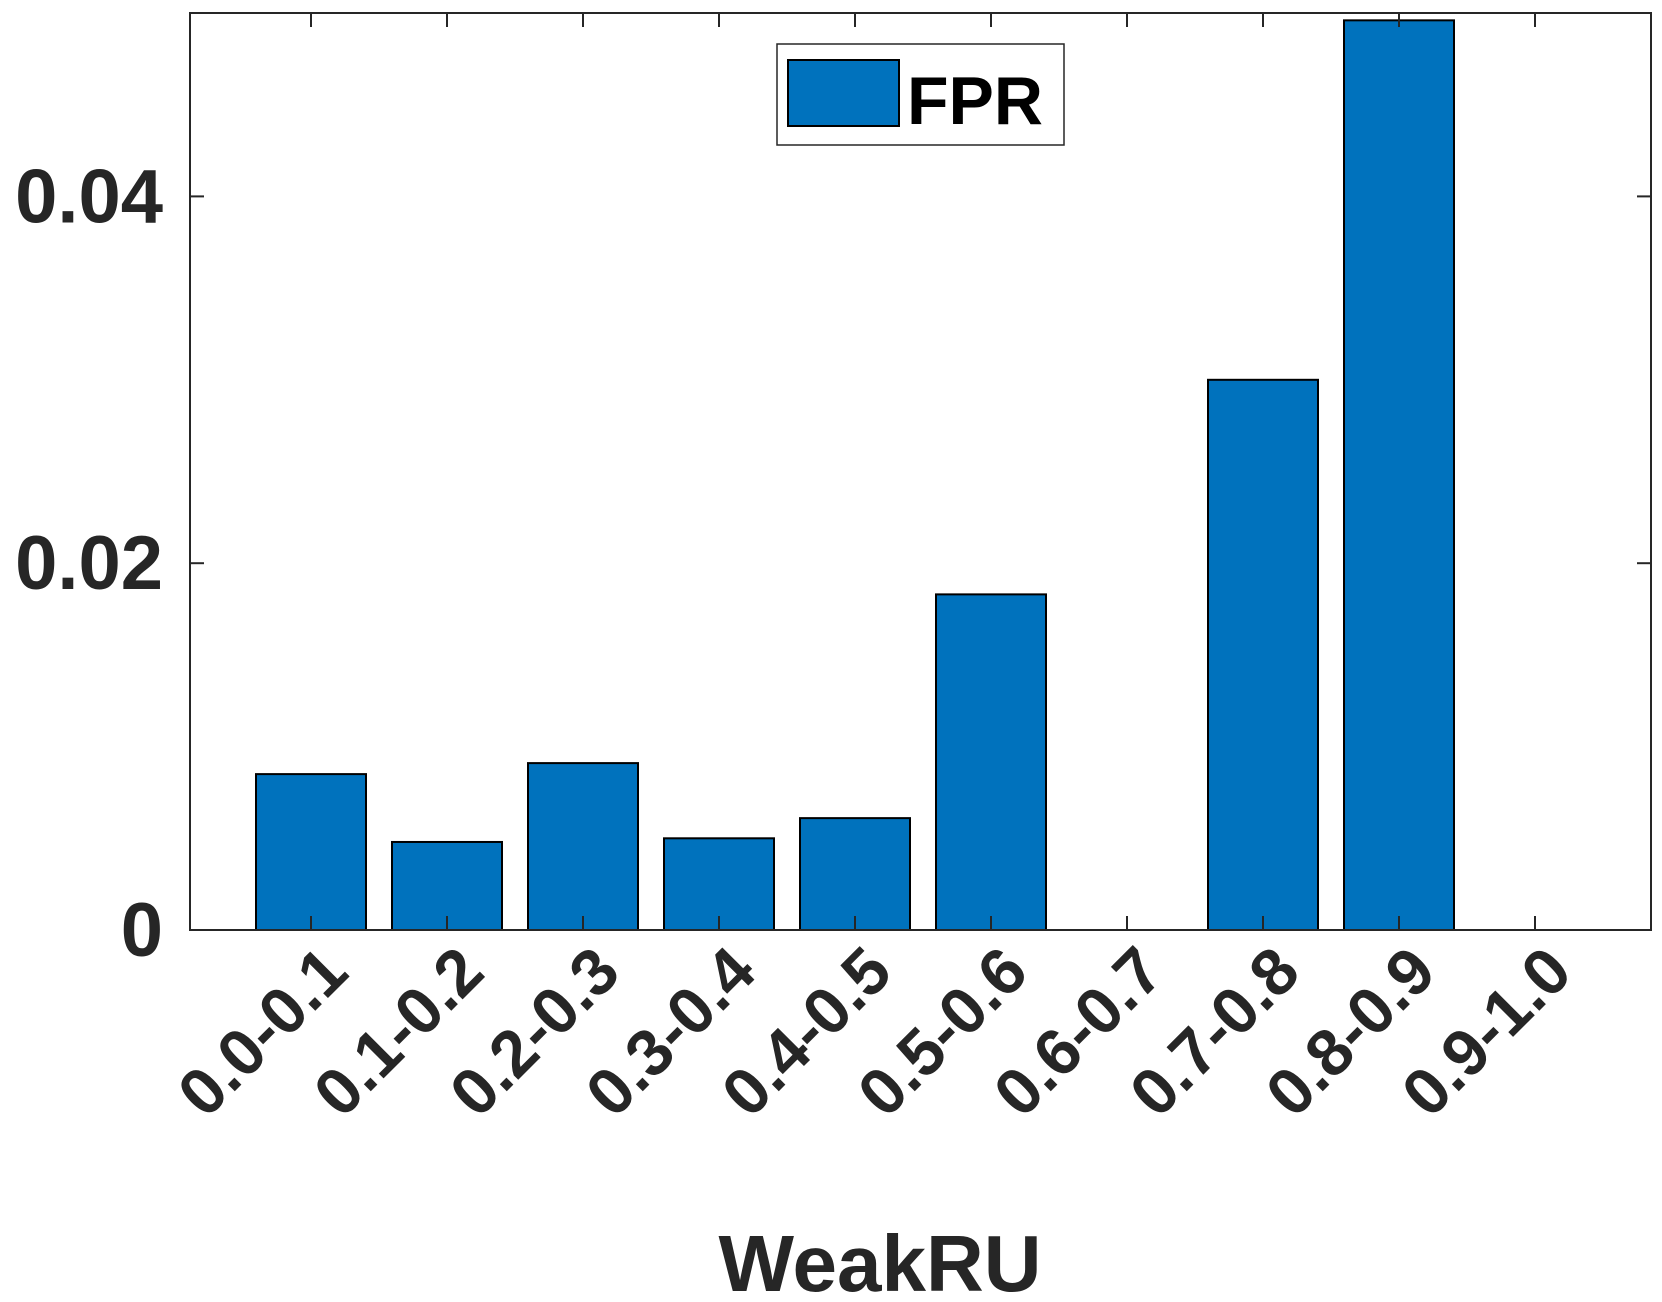  What do you see at coordinates (975, 101) in the screenshot?
I see `legend-label: FPR` at bounding box center [975, 101].